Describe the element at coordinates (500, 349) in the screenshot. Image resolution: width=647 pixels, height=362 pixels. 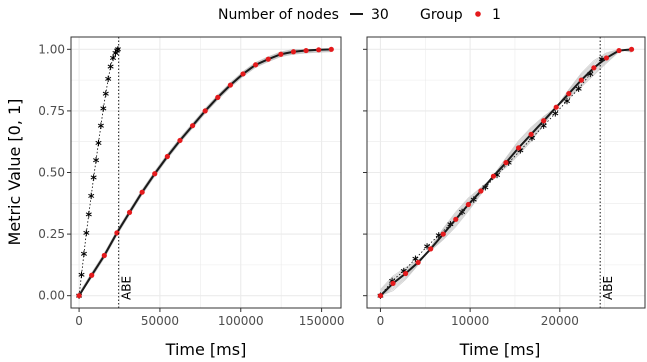
I see `x-axis-title-right: Time [ms]` at that location.